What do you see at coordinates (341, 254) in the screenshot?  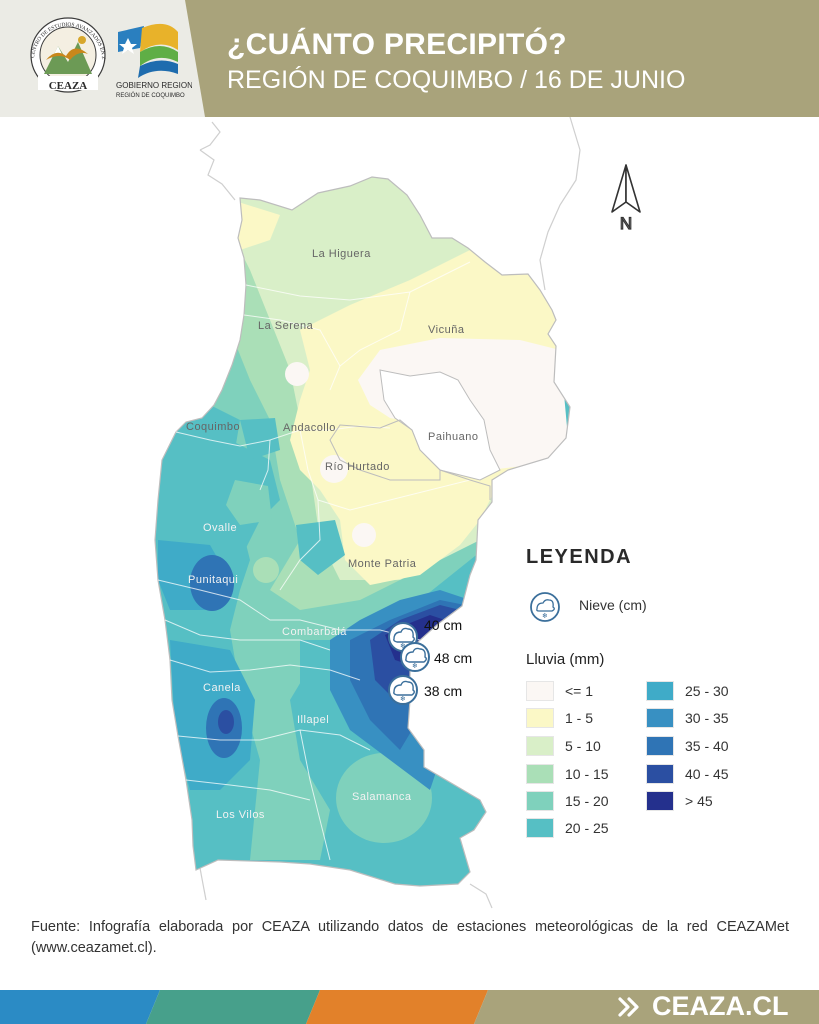 I see `place-label: La Higuera` at bounding box center [341, 254].